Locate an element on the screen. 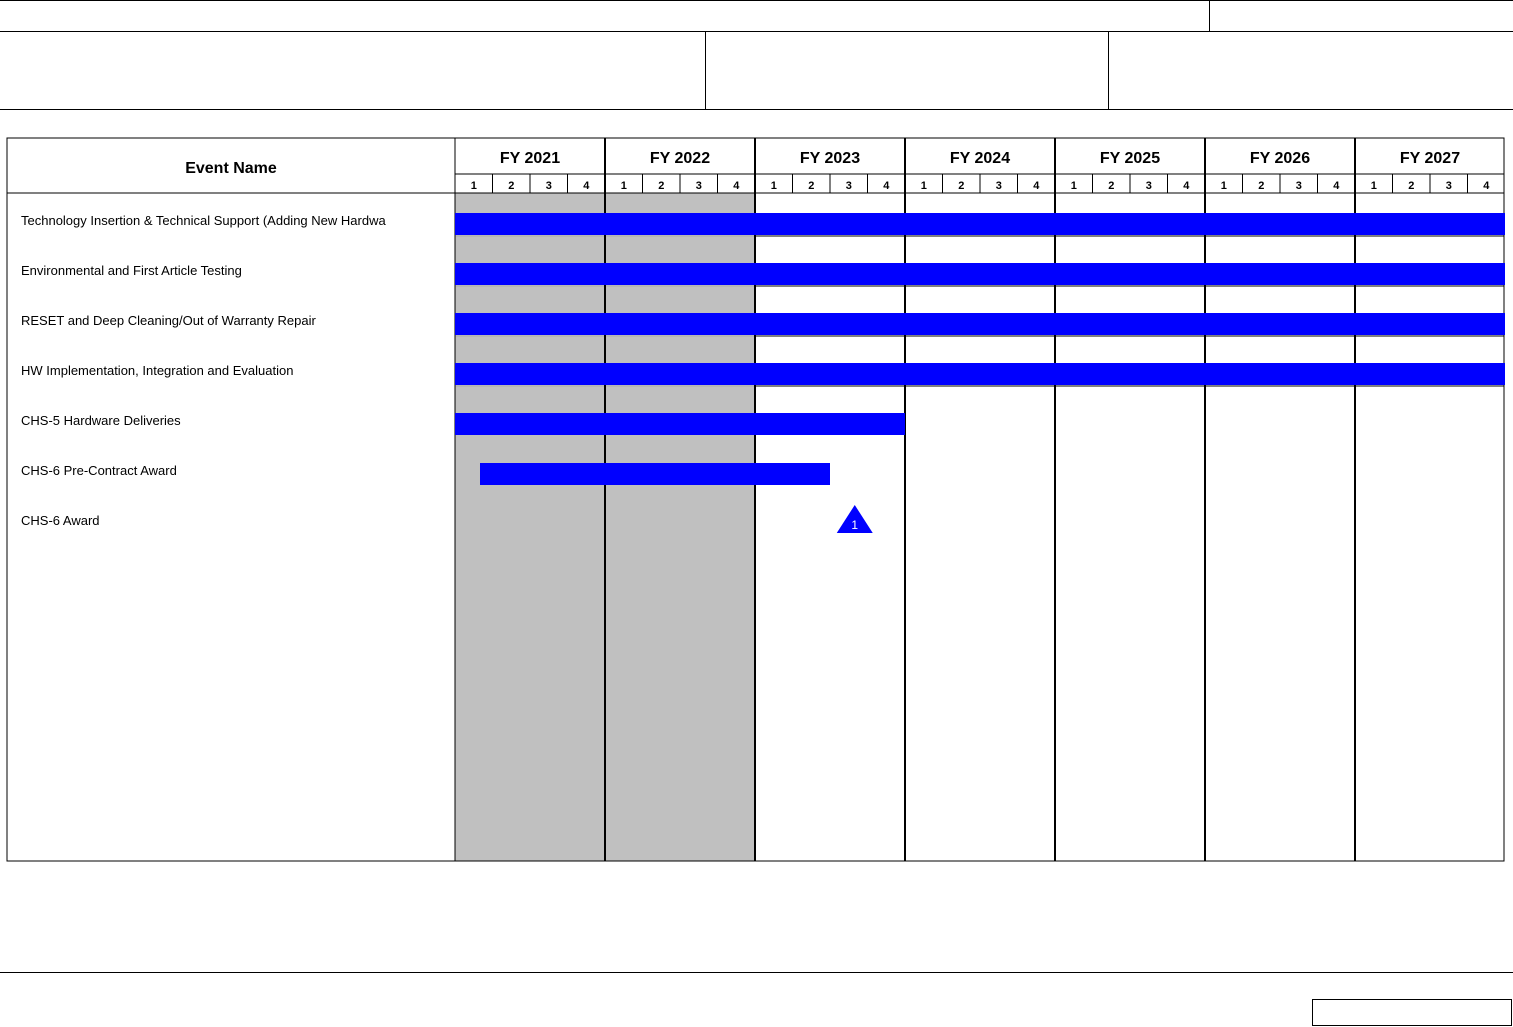 Image resolution: width=1513 pixels, height=1027 pixels. header-divider-right is located at coordinates (1209, 16).